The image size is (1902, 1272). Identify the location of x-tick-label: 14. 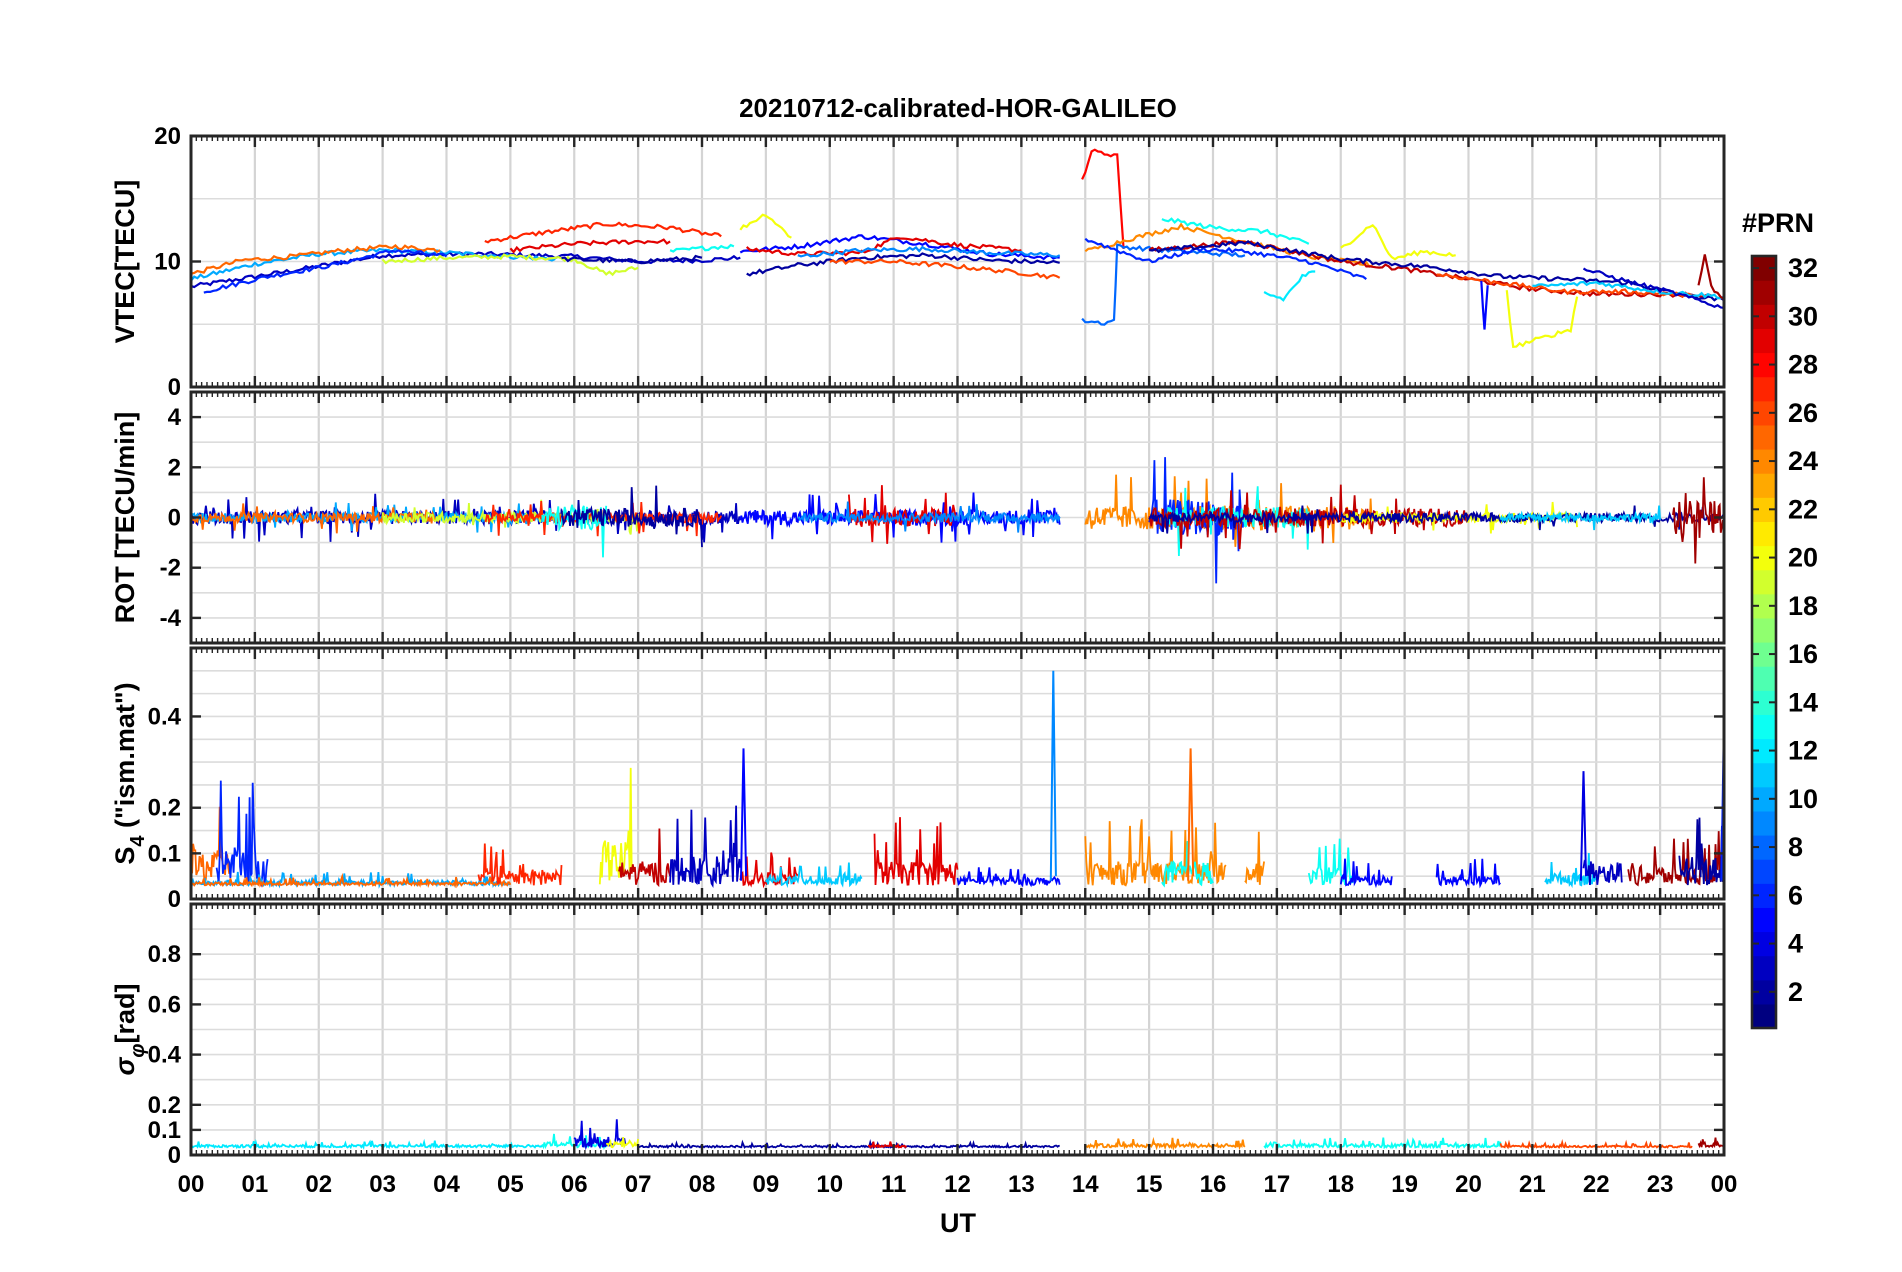
(1085, 1184).